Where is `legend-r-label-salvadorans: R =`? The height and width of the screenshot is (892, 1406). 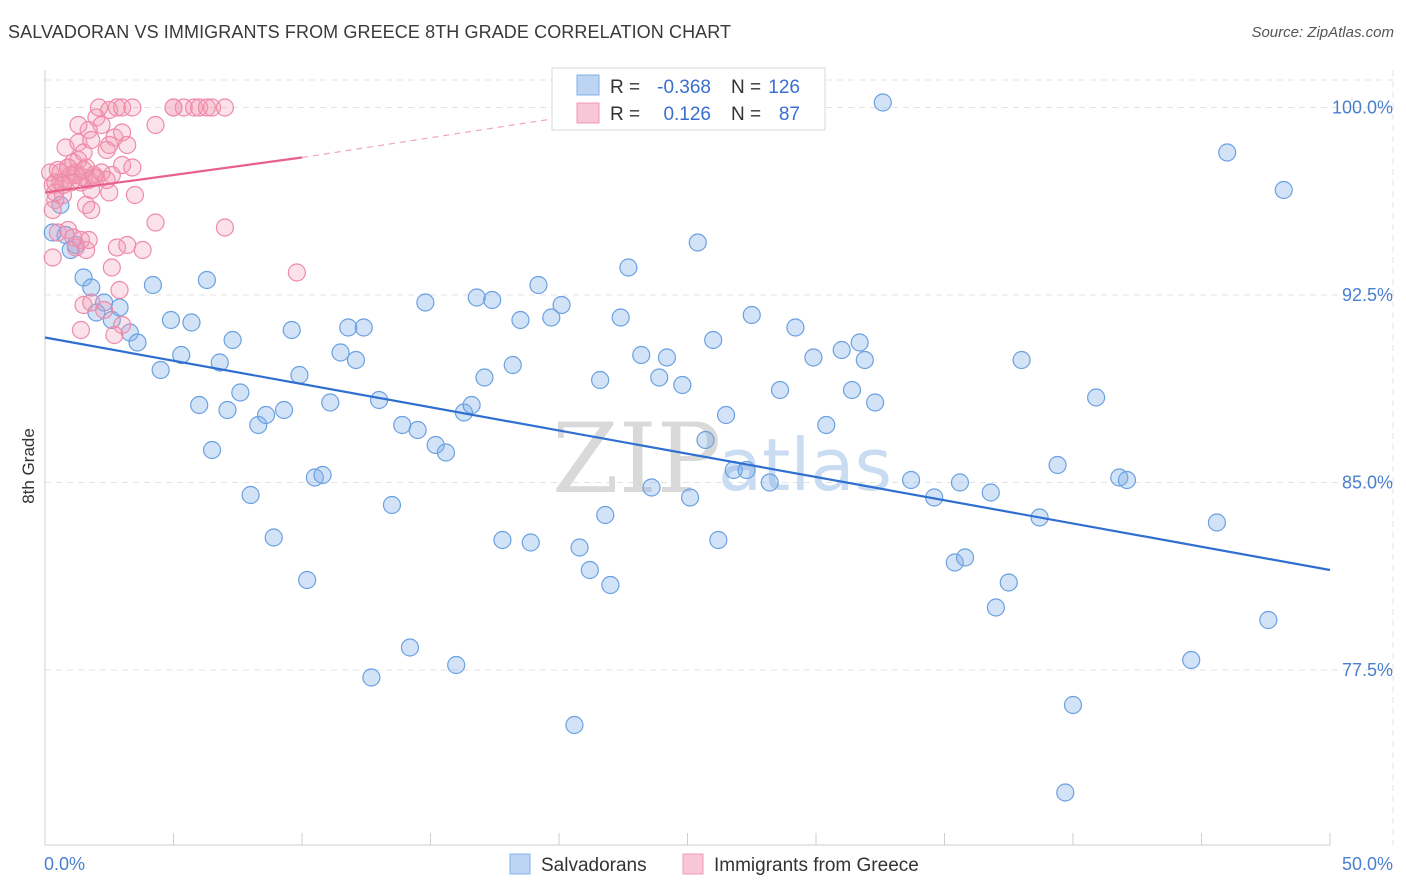 legend-r-label-salvadorans: R = is located at coordinates (625, 87).